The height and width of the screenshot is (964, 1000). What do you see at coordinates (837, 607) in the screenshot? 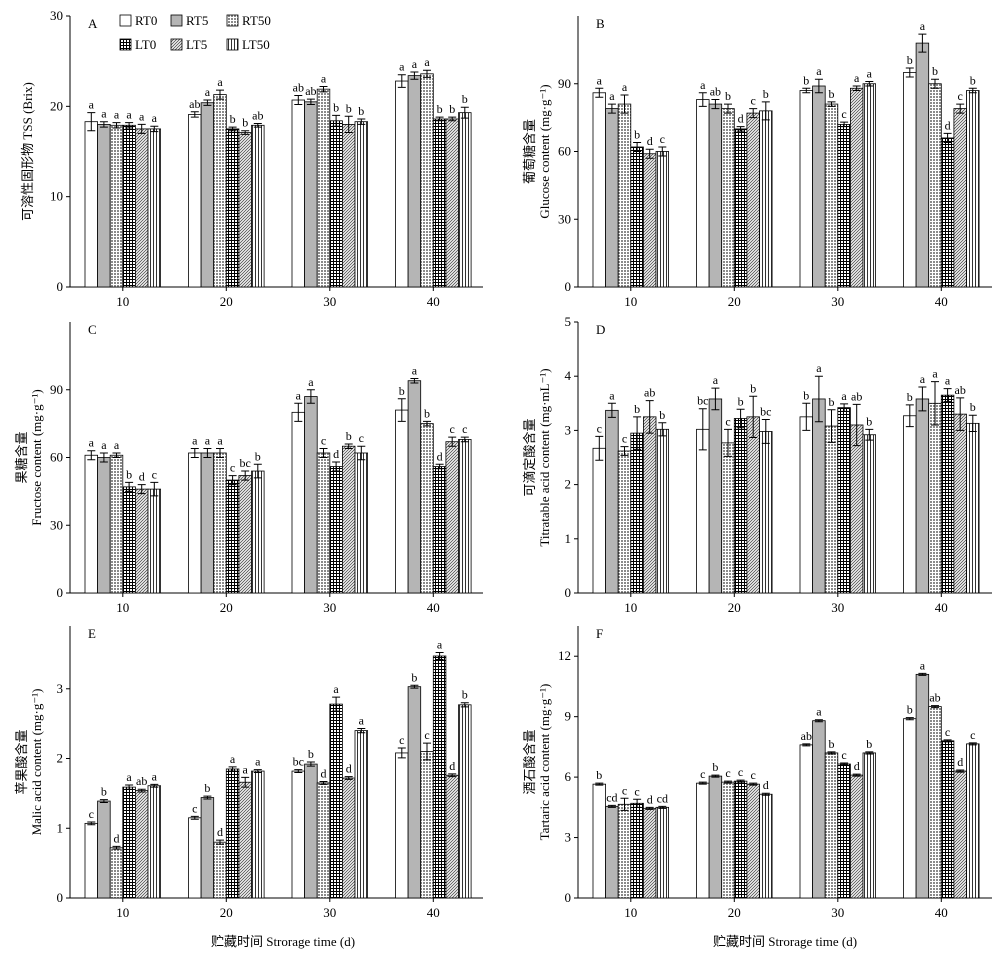
I see `panel-d-xtick-label: 30` at bounding box center [837, 607].